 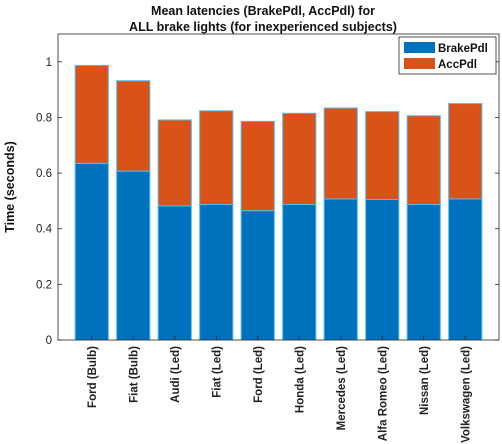 I want to click on legend: BrakePdl AccPdl, so click(x=447, y=55).